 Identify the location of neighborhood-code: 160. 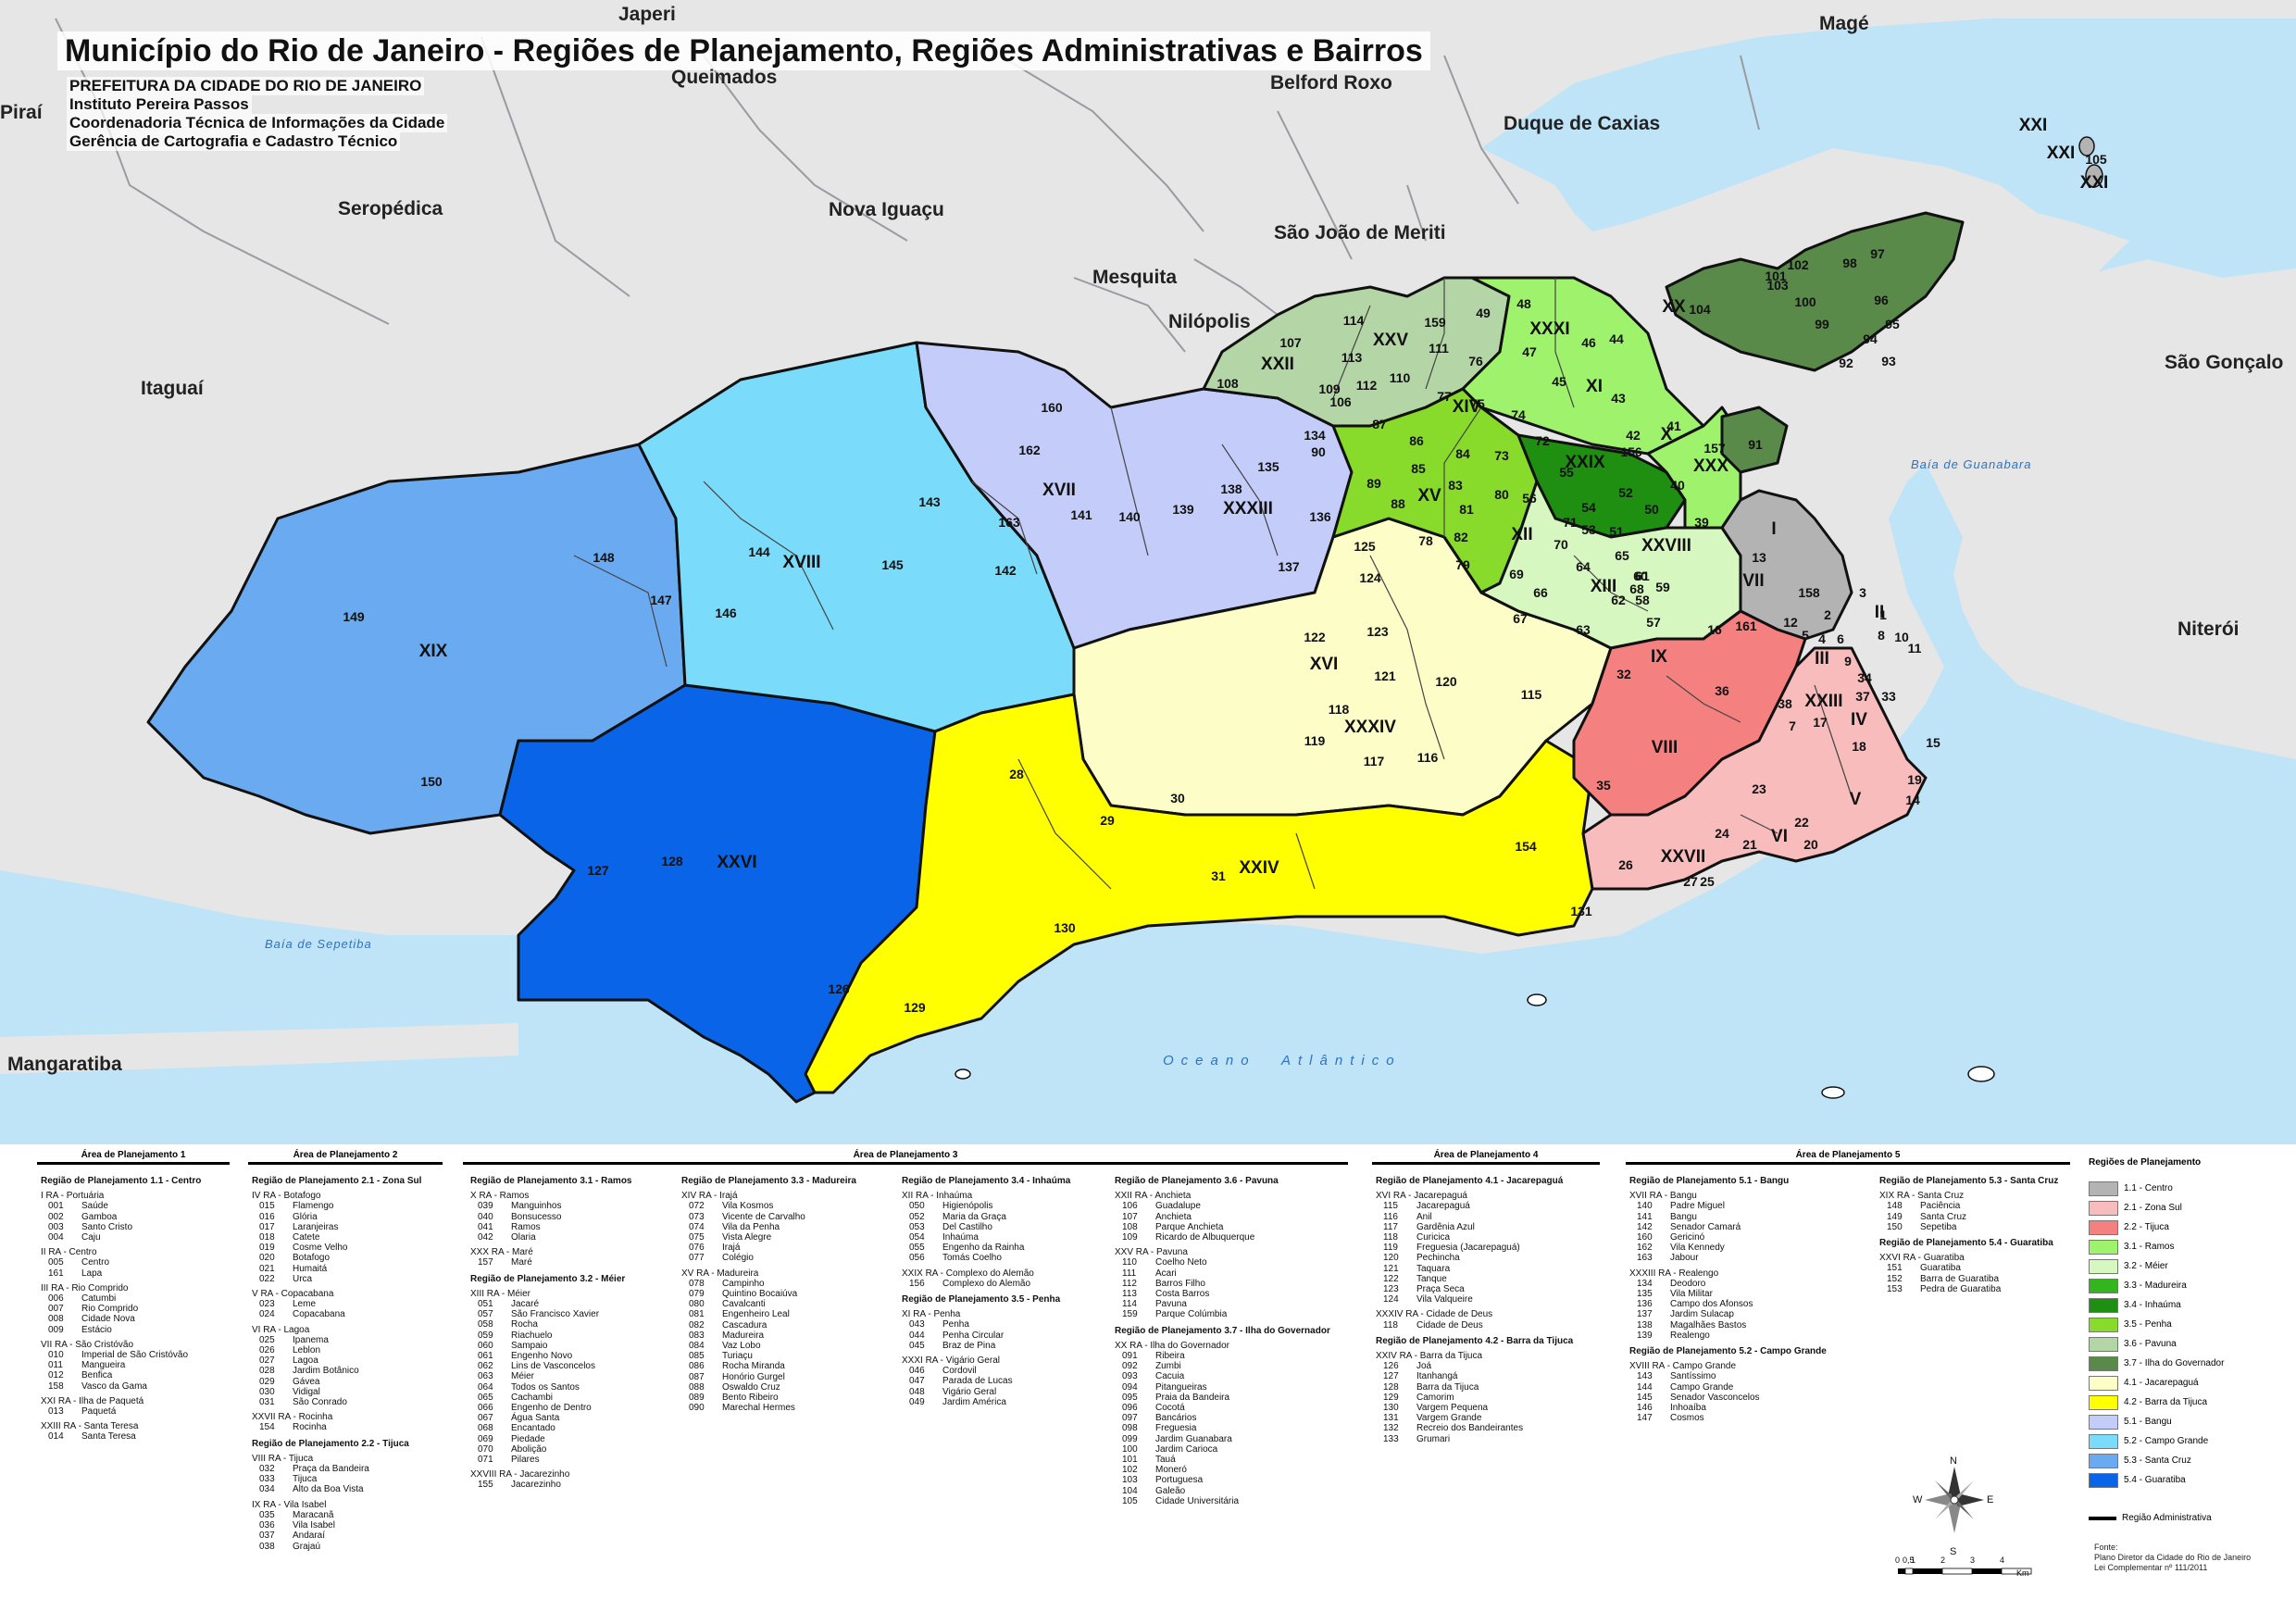
(1645, 1237).